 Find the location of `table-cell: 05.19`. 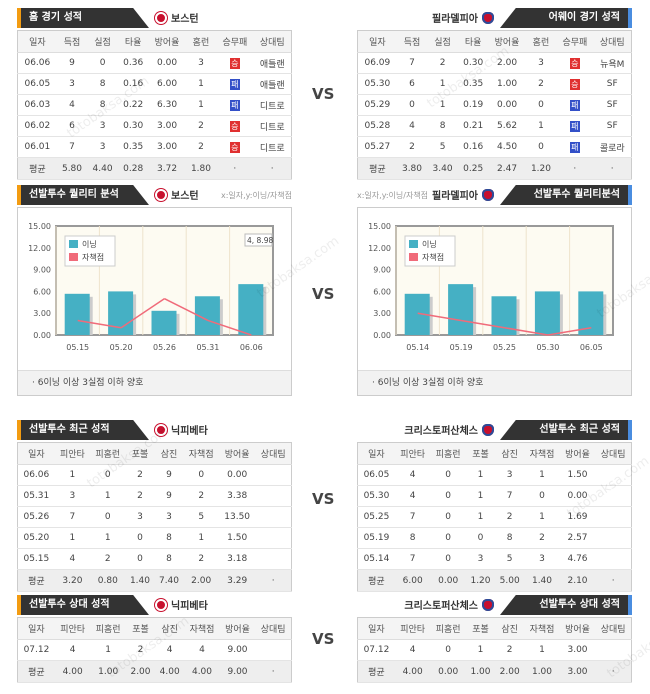

table-cell: 05.19 is located at coordinates (376, 538).